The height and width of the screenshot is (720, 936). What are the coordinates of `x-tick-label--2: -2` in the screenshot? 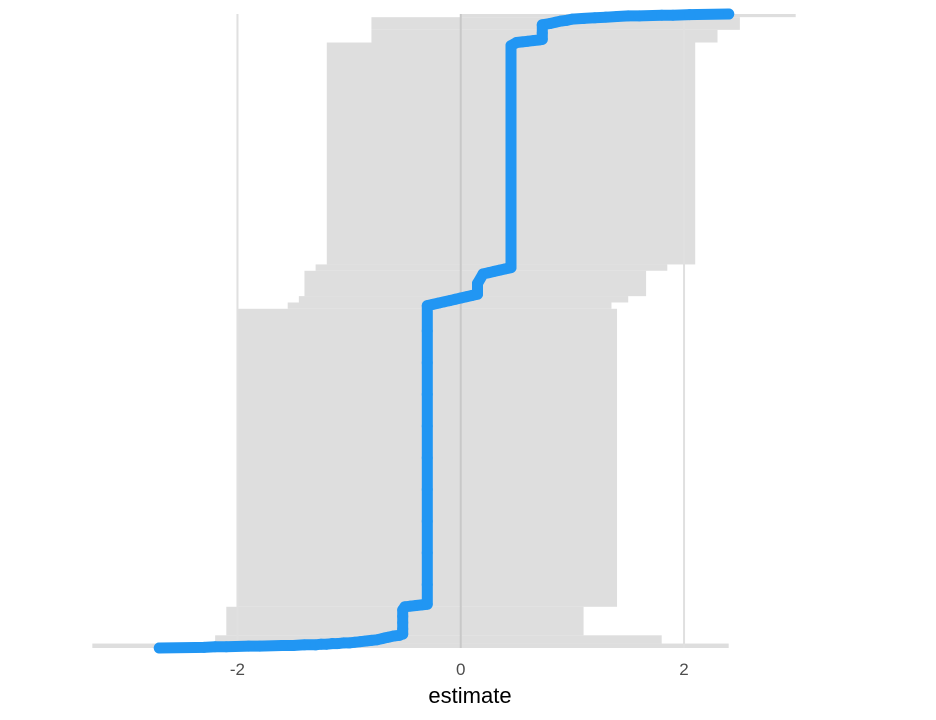 It's located at (237, 669).